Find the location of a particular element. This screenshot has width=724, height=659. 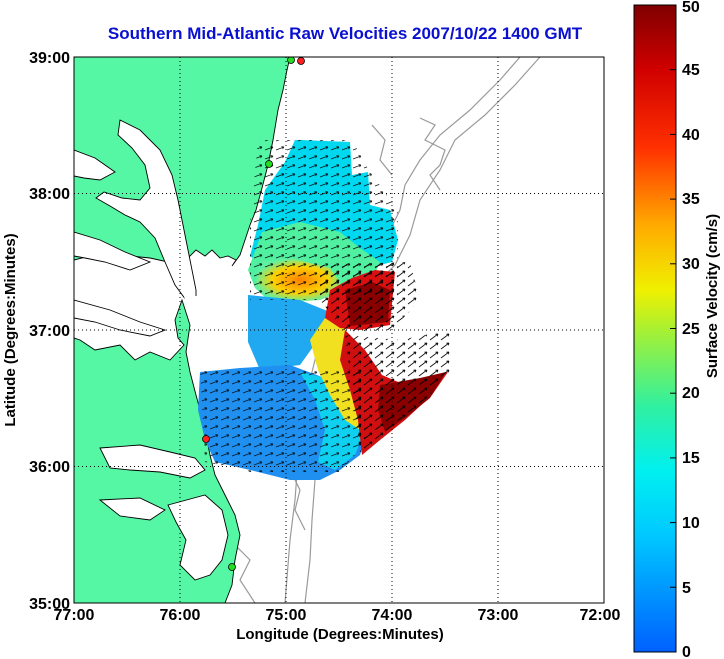

y-tick-label: 35:00 is located at coordinates (49, 604).